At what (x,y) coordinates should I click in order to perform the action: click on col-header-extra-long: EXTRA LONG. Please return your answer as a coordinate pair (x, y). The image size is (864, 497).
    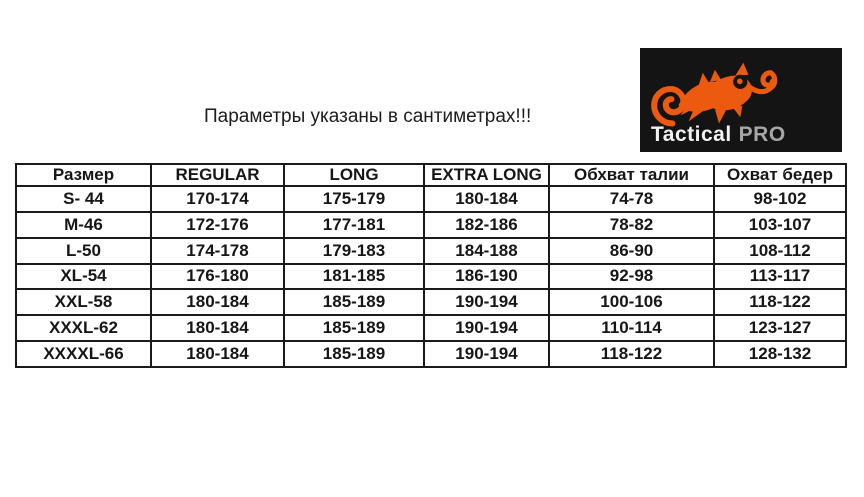
    Looking at the image, I should click on (486, 175).